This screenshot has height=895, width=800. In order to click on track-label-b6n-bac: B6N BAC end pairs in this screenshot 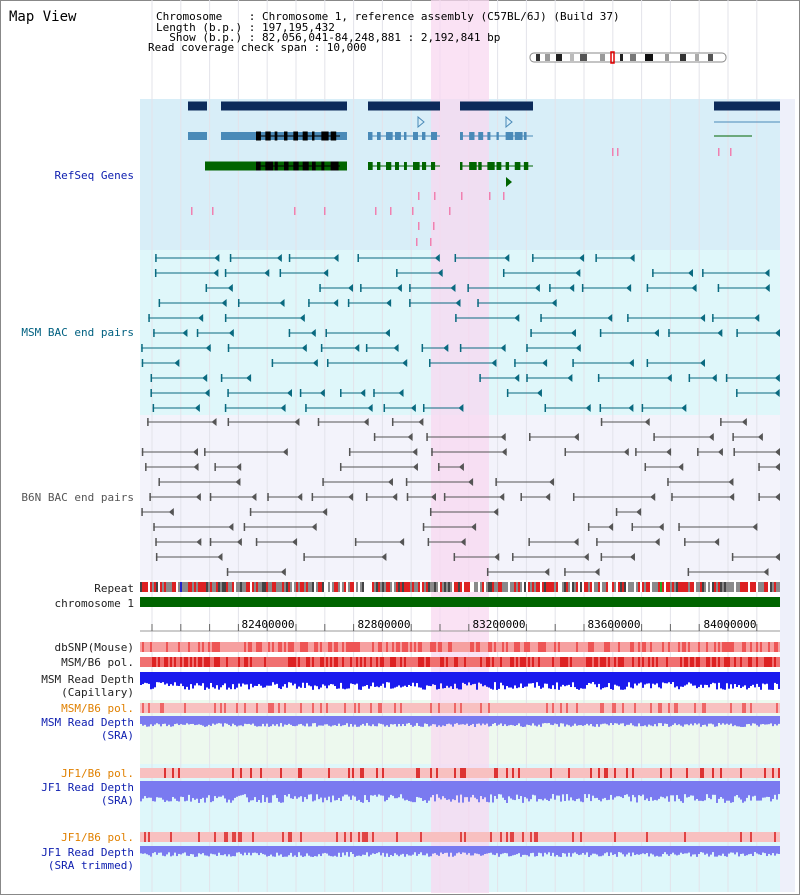, I will do `click(77, 497)`.